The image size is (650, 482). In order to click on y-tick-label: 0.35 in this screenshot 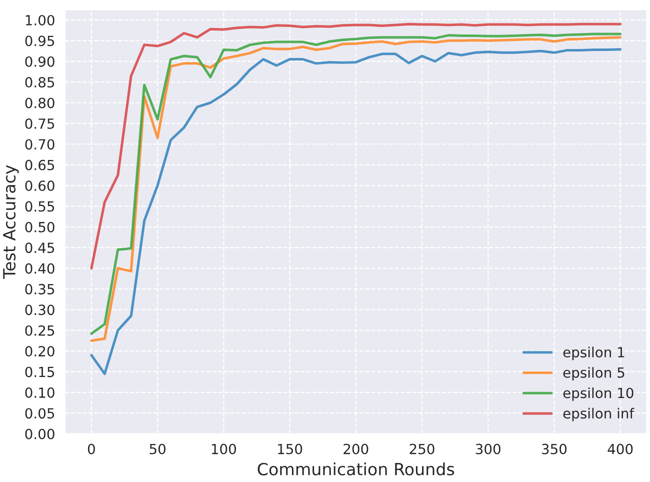, I will do `click(39, 289)`.